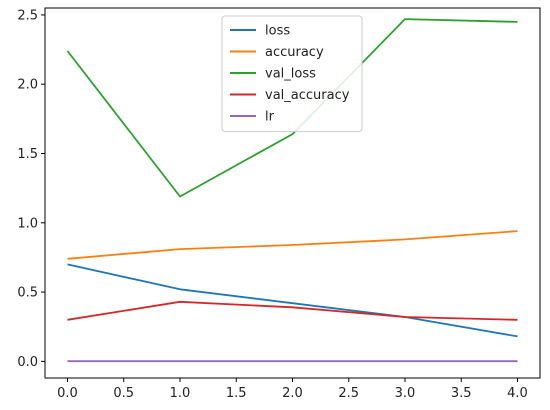 The height and width of the screenshot is (410, 550). Describe the element at coordinates (294, 52) in the screenshot. I see `legend-label: accuracy` at that location.